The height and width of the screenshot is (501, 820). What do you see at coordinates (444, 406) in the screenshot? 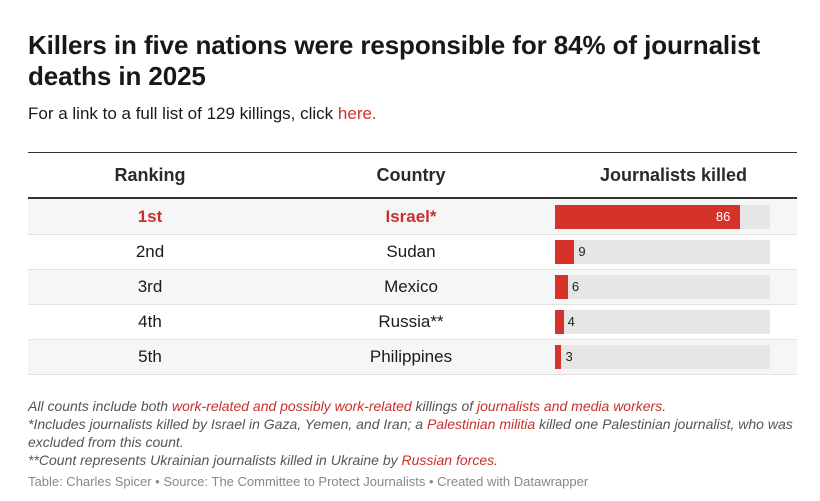
I see `footnote-text: killings of` at bounding box center [444, 406].